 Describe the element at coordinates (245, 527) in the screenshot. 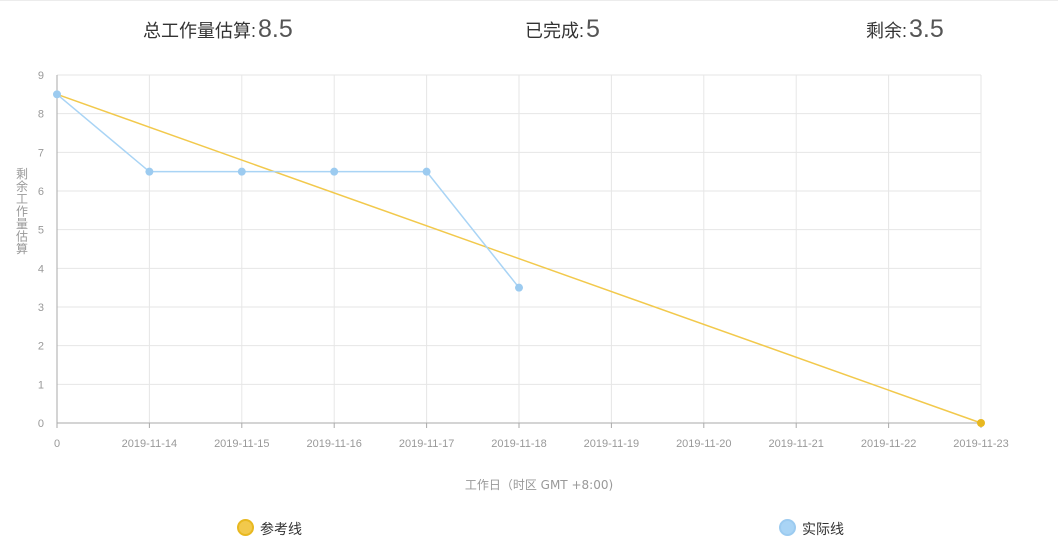

I see `reference-legend-marker` at that location.